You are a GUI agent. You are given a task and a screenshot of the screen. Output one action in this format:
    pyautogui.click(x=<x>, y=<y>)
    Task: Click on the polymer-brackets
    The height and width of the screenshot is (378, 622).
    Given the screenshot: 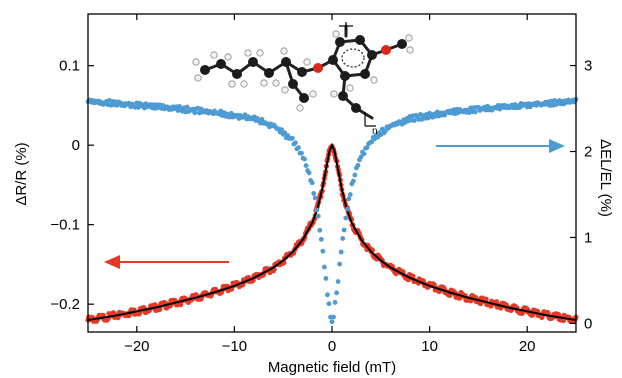 What is the action you would take?
    pyautogui.click(x=357, y=74)
    